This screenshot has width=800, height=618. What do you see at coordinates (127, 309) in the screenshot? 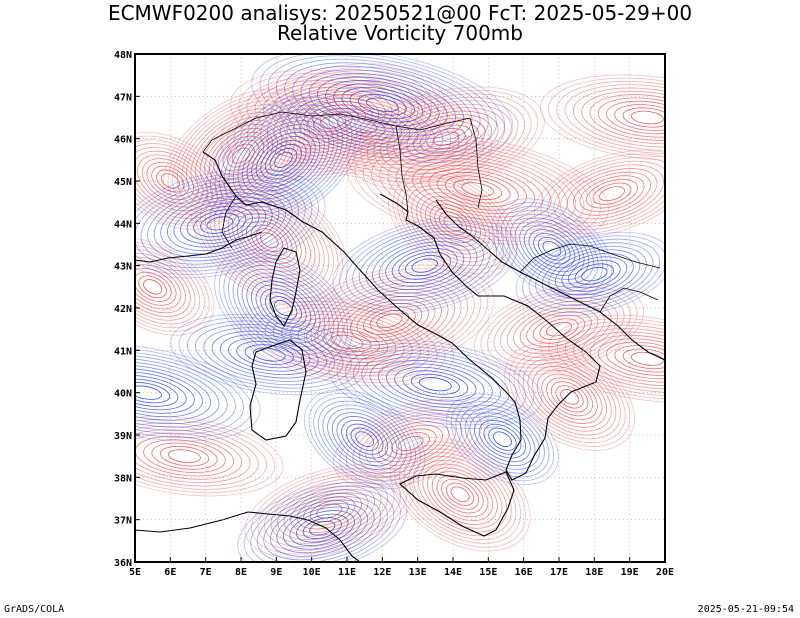
I see `latitude-axis: 36N 37N 38N 39N 40N 41N 42N 43N 44N 45N 46N 47N 48N` at bounding box center [127, 309].